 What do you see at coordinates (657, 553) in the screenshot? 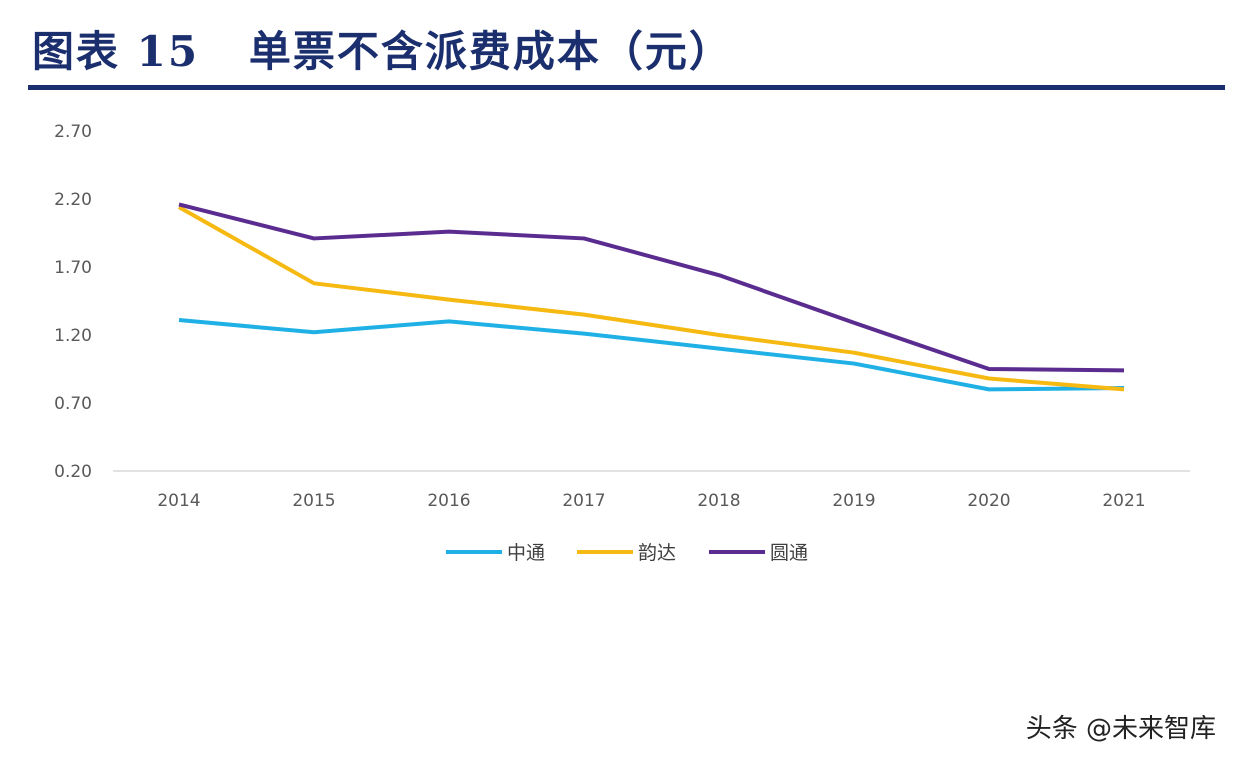
I see `legend-label: 韵达` at bounding box center [657, 553].